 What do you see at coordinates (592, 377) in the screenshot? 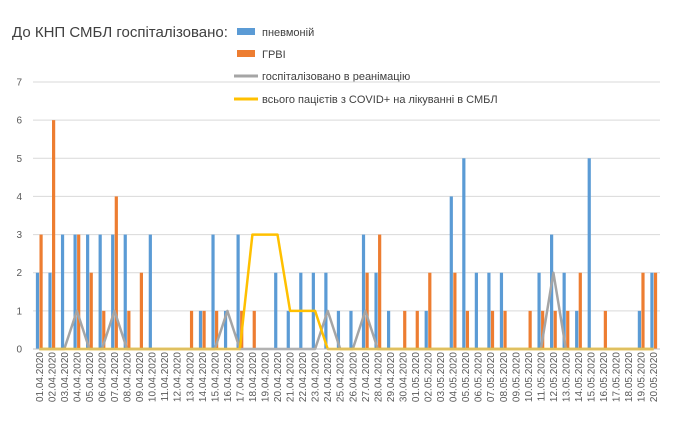
I see `x-tick-label: 15.05.2020` at bounding box center [592, 377].